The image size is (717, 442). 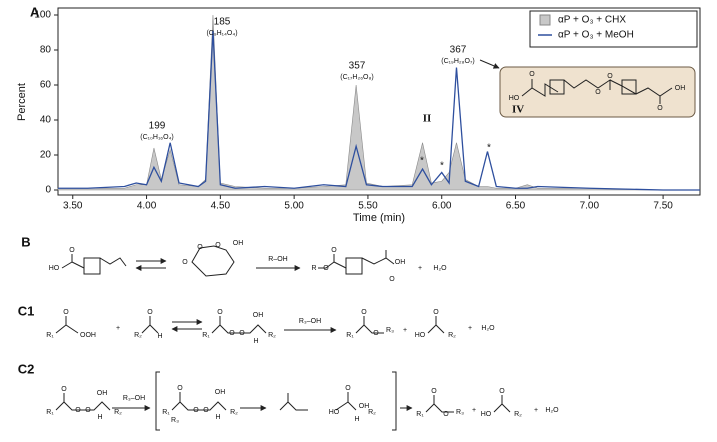 I want to click on x-tick-label: 6.50, so click(x=516, y=206).